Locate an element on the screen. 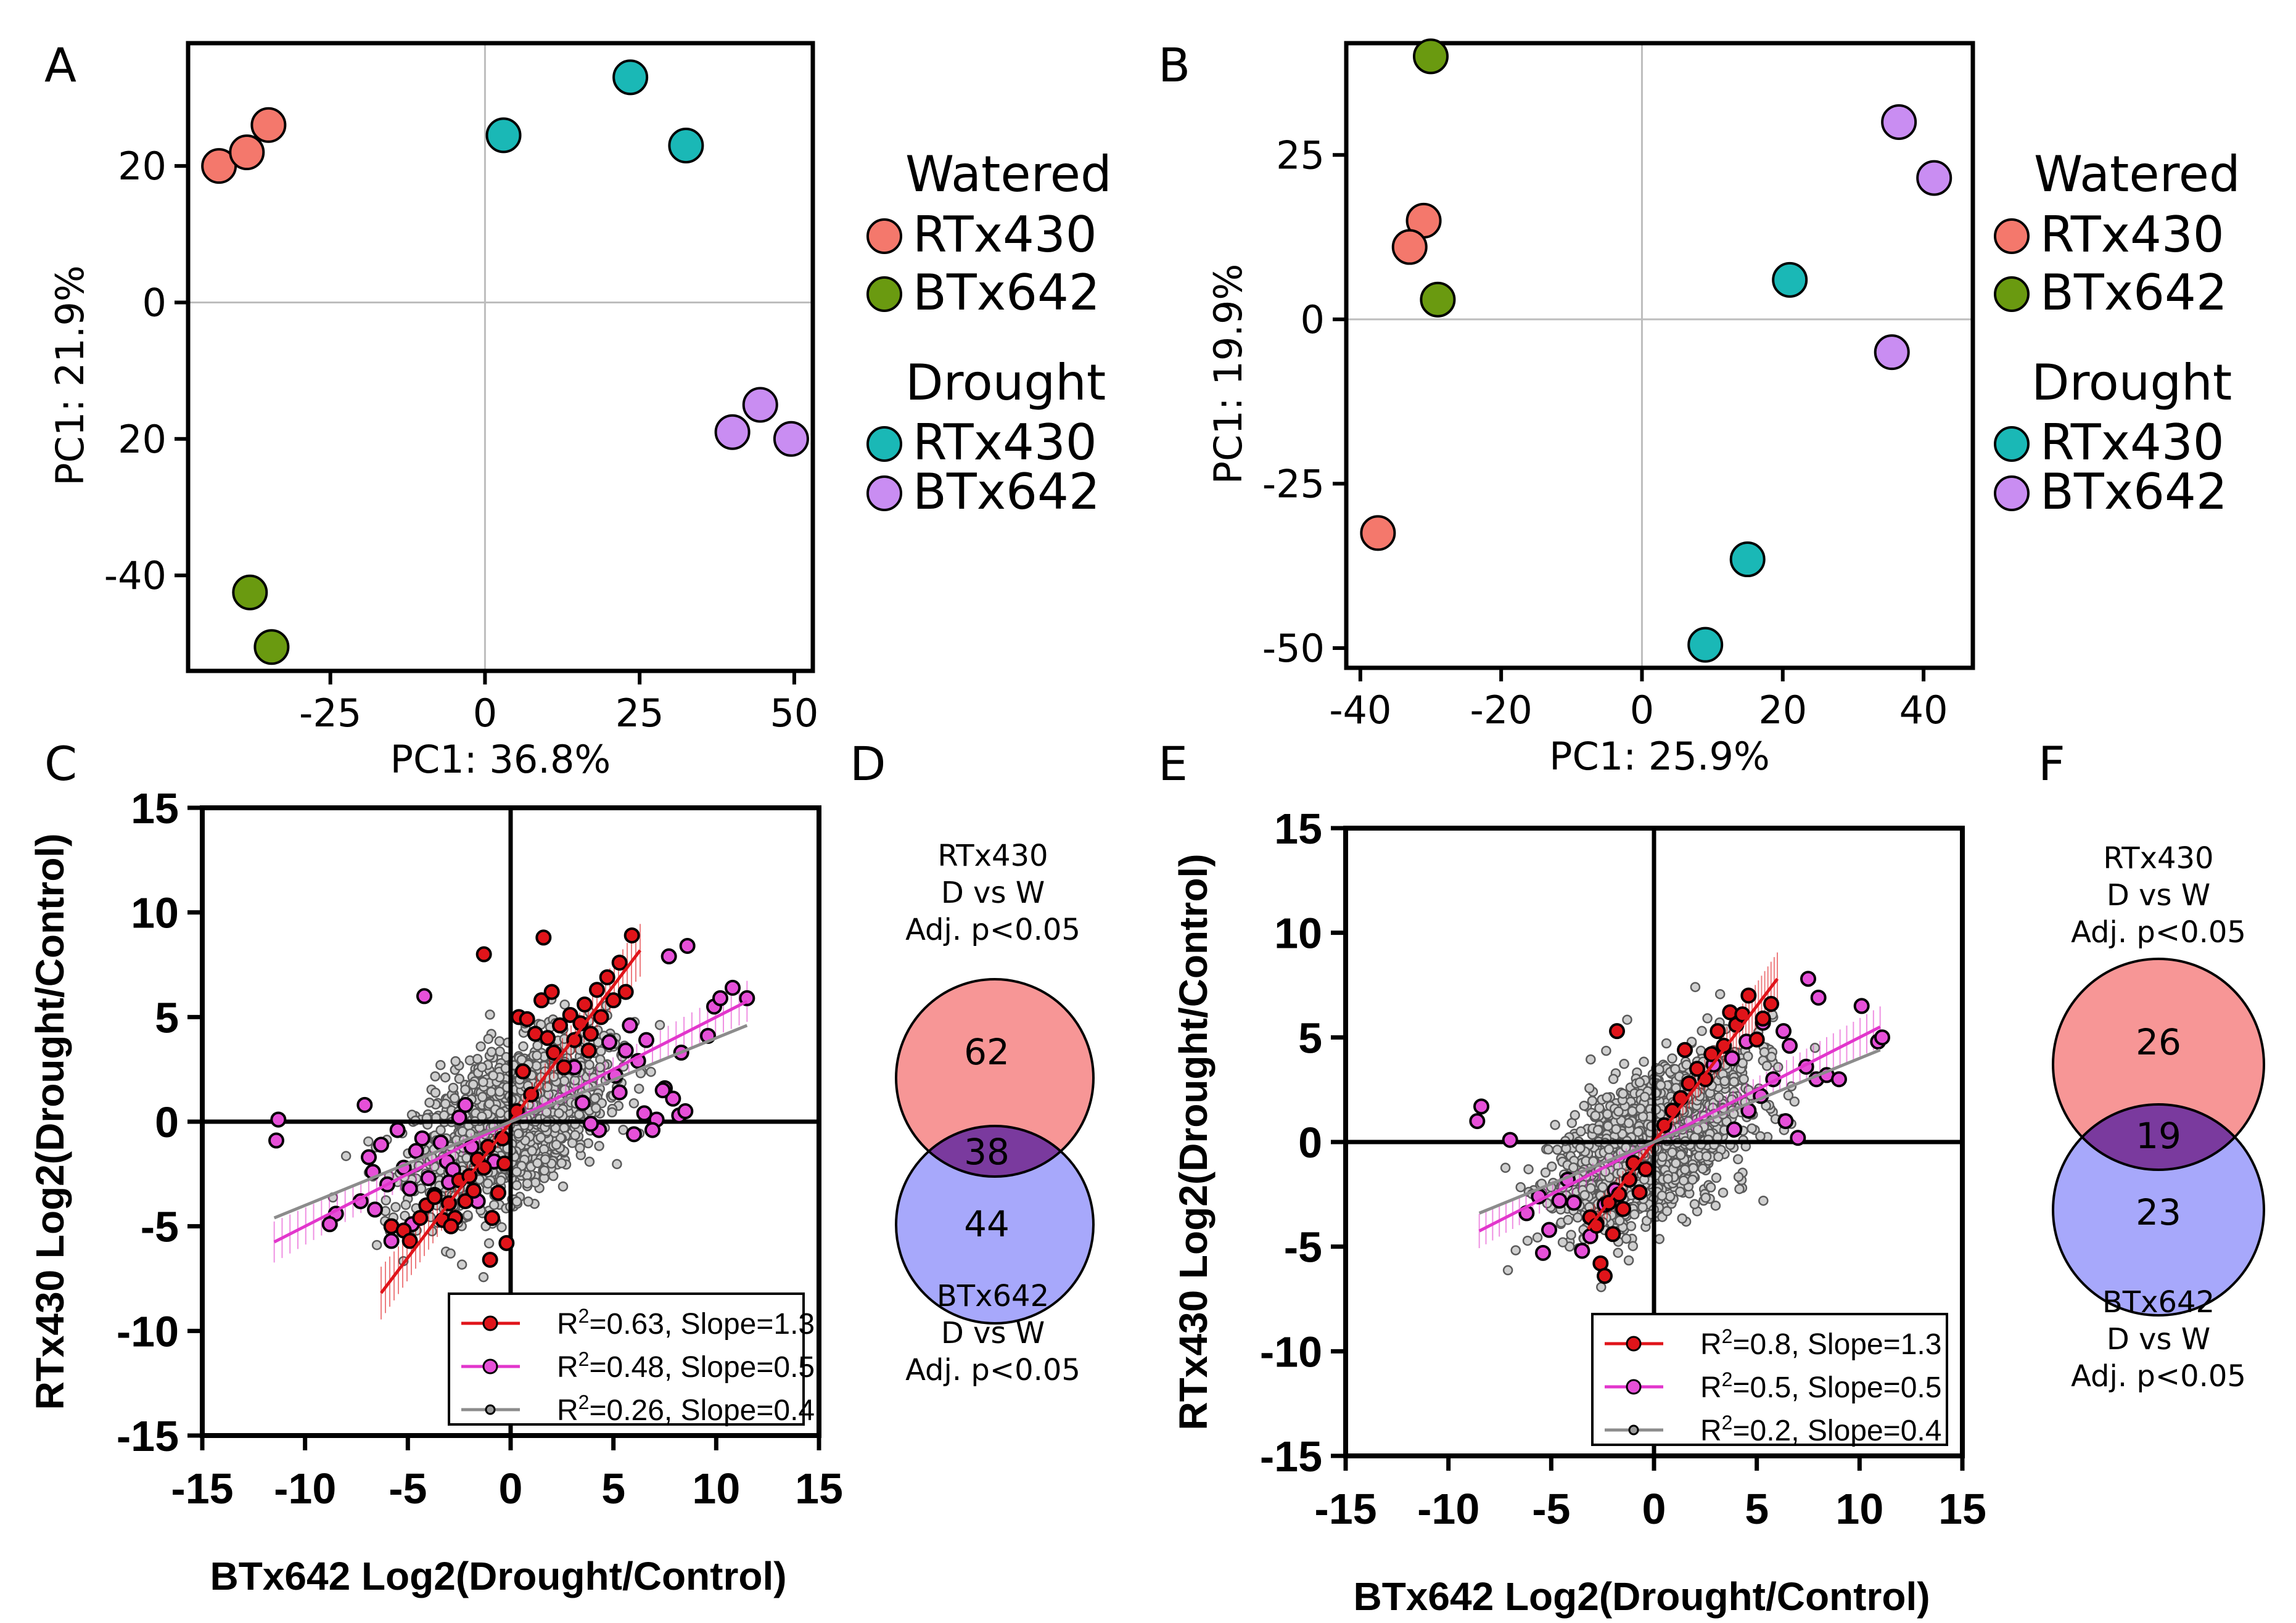 The width and height of the screenshot is (2296, 1623). scatter-e-x-tick-label: 5 is located at coordinates (1757, 1509).